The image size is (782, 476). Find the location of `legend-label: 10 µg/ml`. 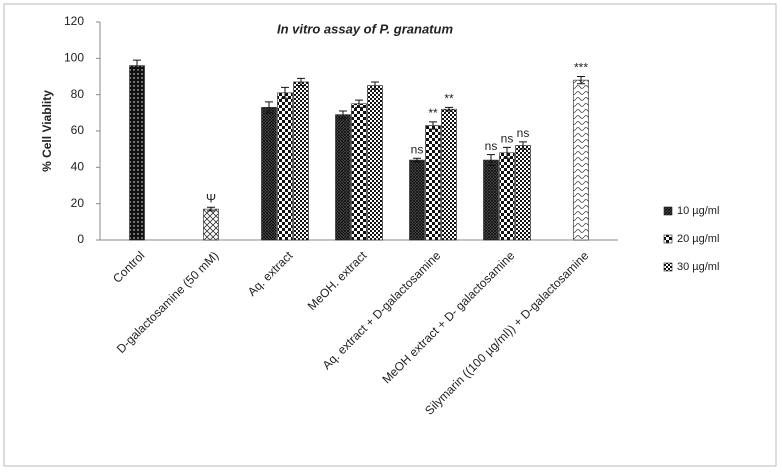

legend-label: 10 µg/ml is located at coordinates (698, 211).